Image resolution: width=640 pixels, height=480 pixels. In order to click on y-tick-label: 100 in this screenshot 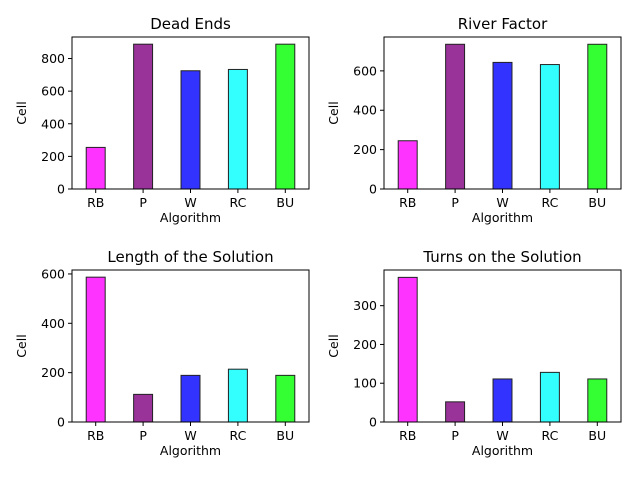, I will do `click(365, 383)`.